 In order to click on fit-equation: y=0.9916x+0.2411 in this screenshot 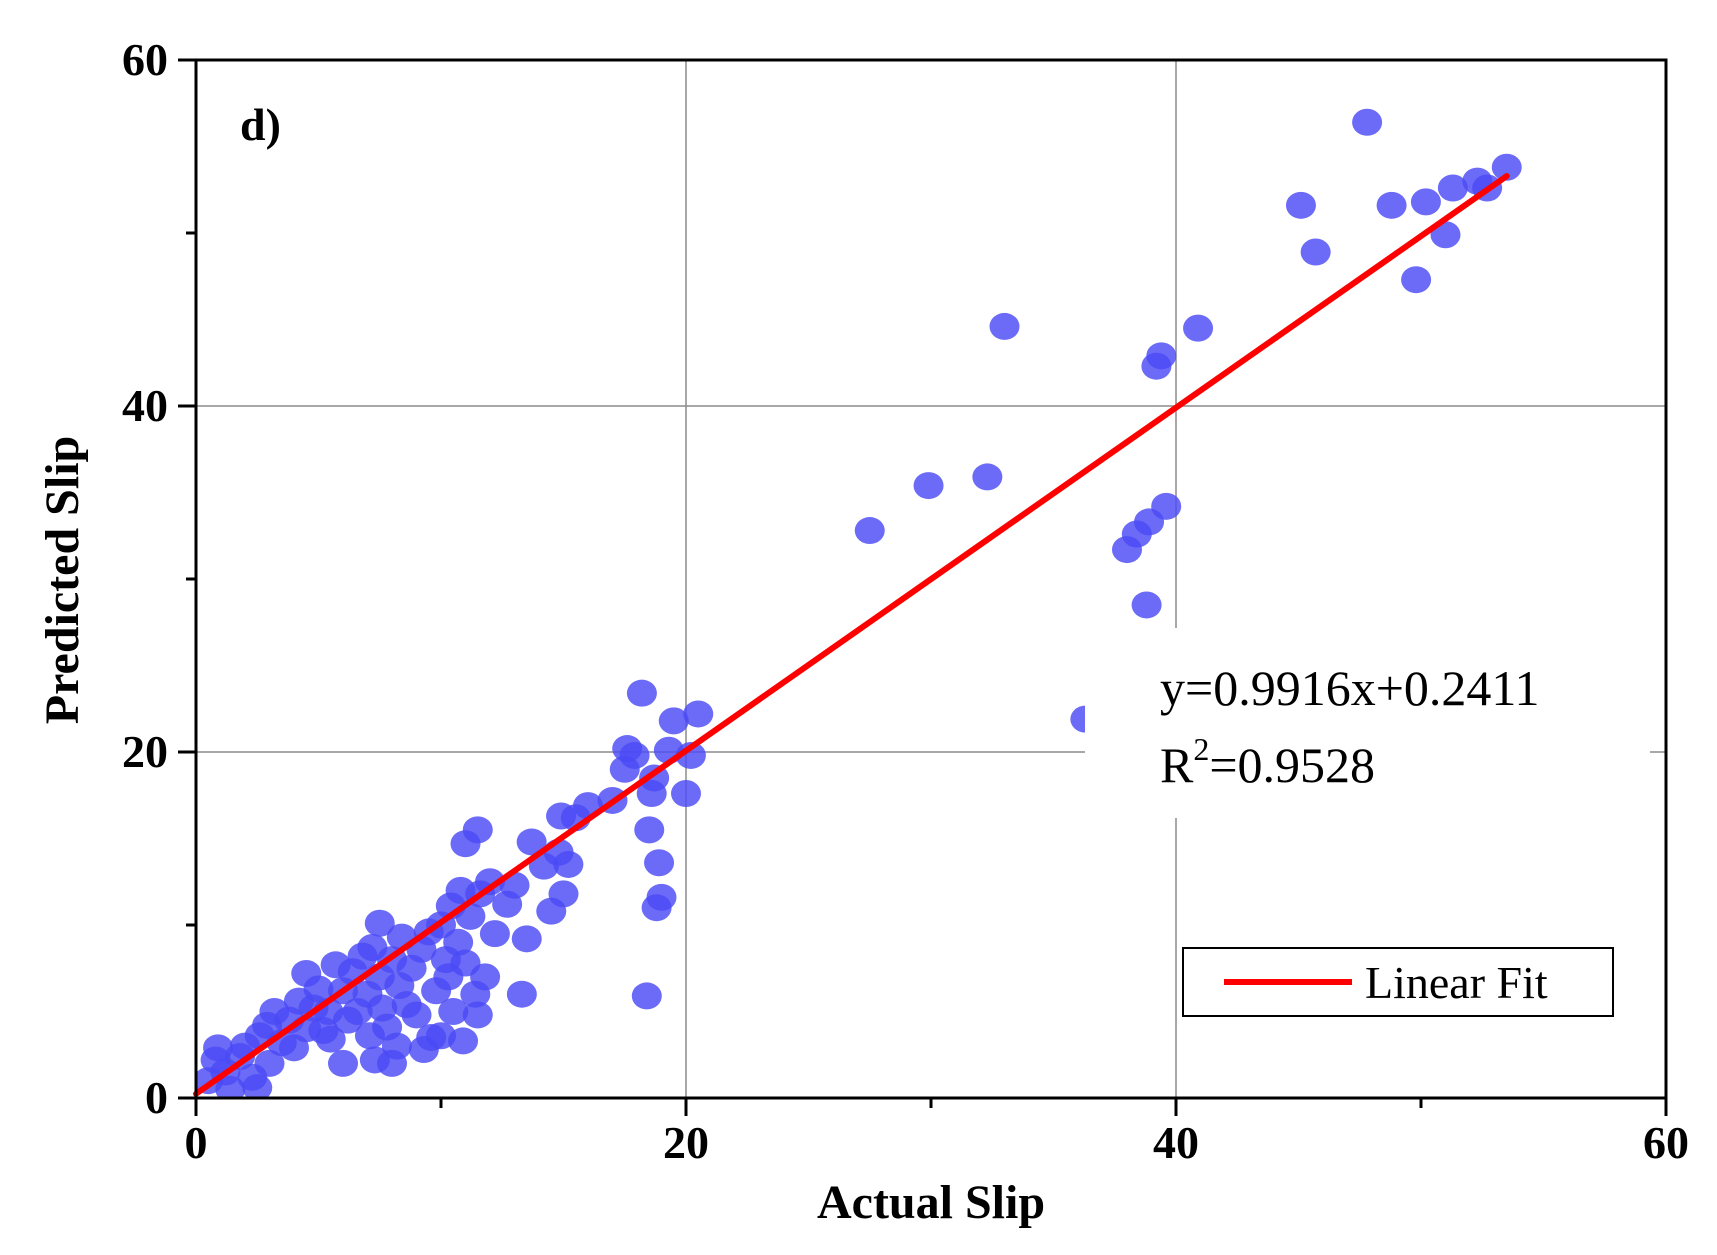, I will do `click(1350, 688)`.